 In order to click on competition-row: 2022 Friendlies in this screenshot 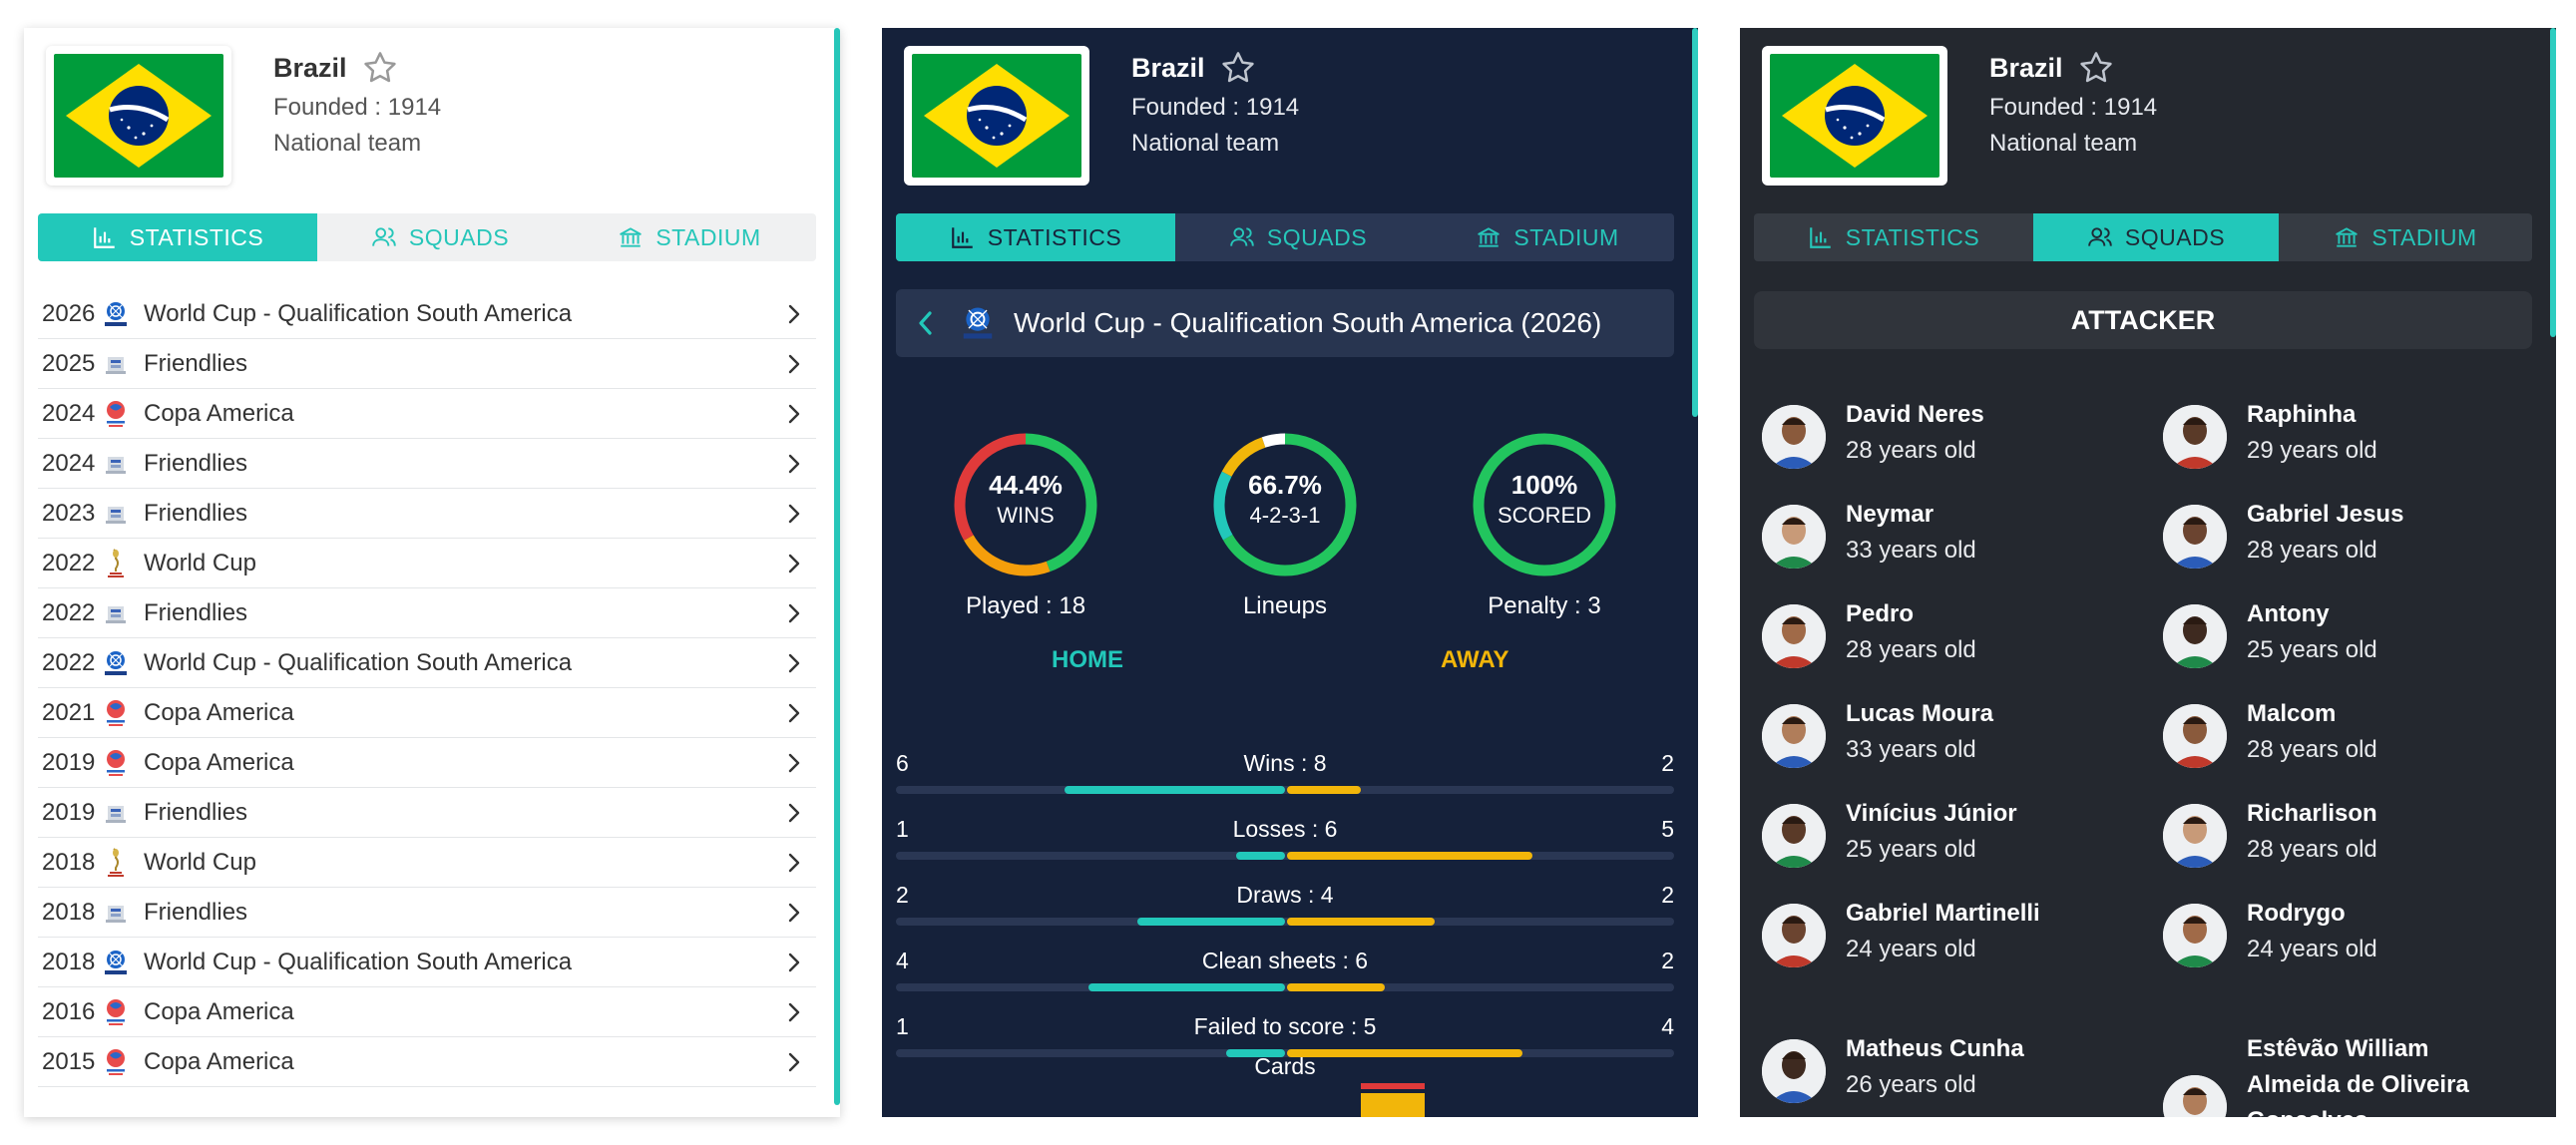, I will do `click(427, 613)`.